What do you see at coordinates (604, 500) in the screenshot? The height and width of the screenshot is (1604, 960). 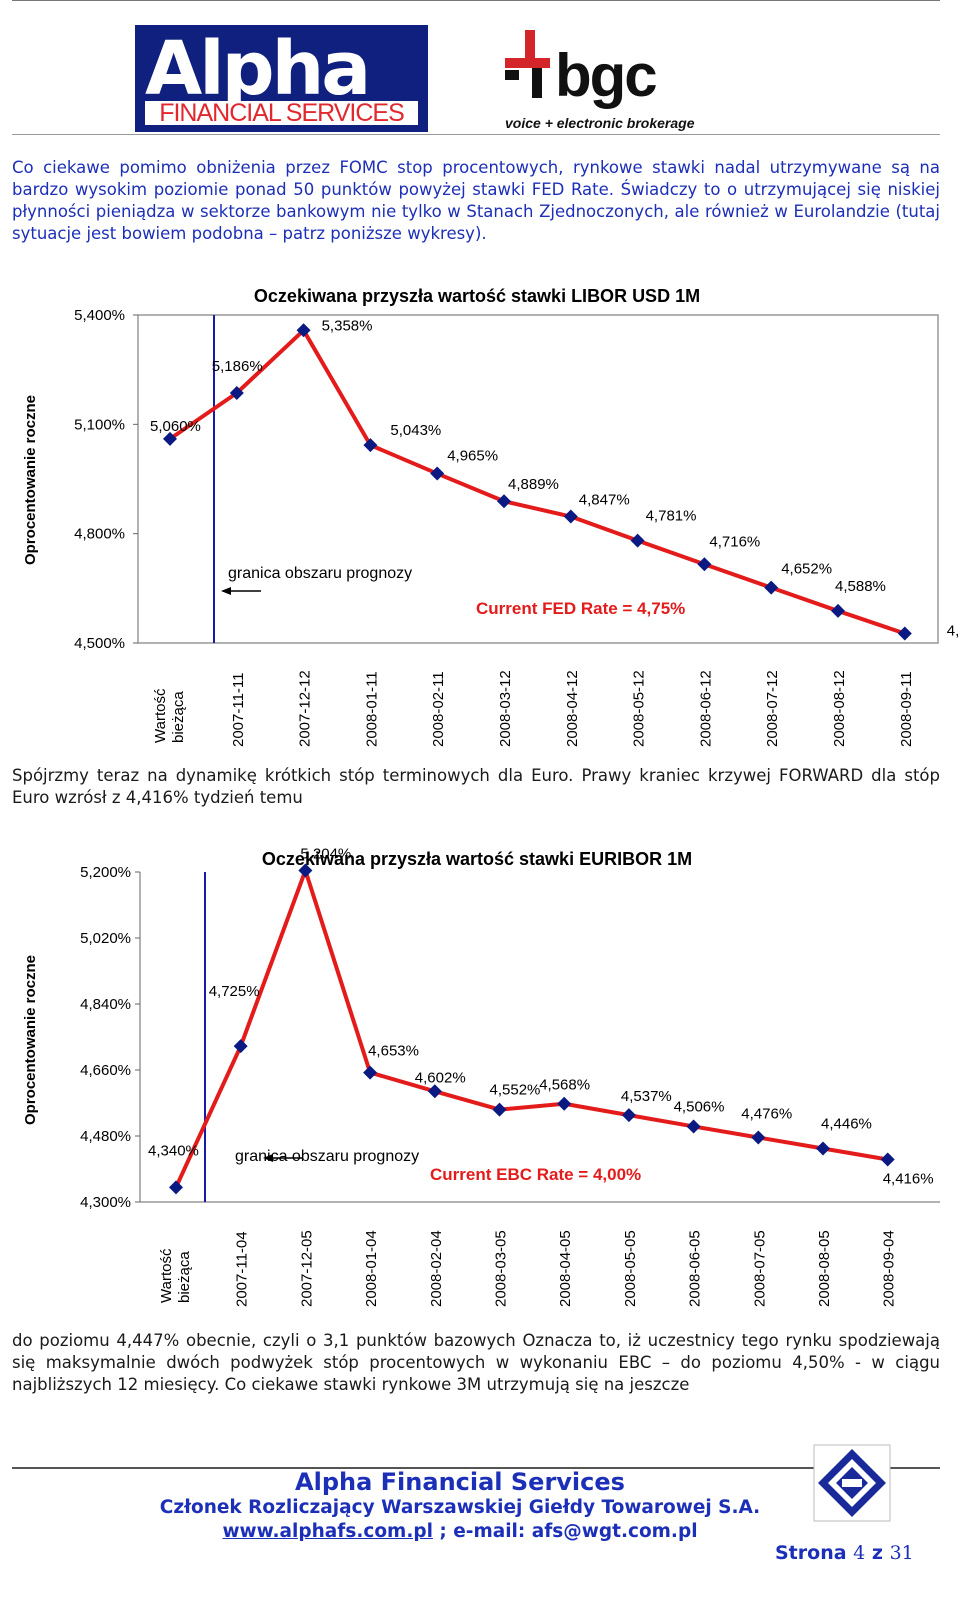 I see `data-label: 4,847%` at bounding box center [604, 500].